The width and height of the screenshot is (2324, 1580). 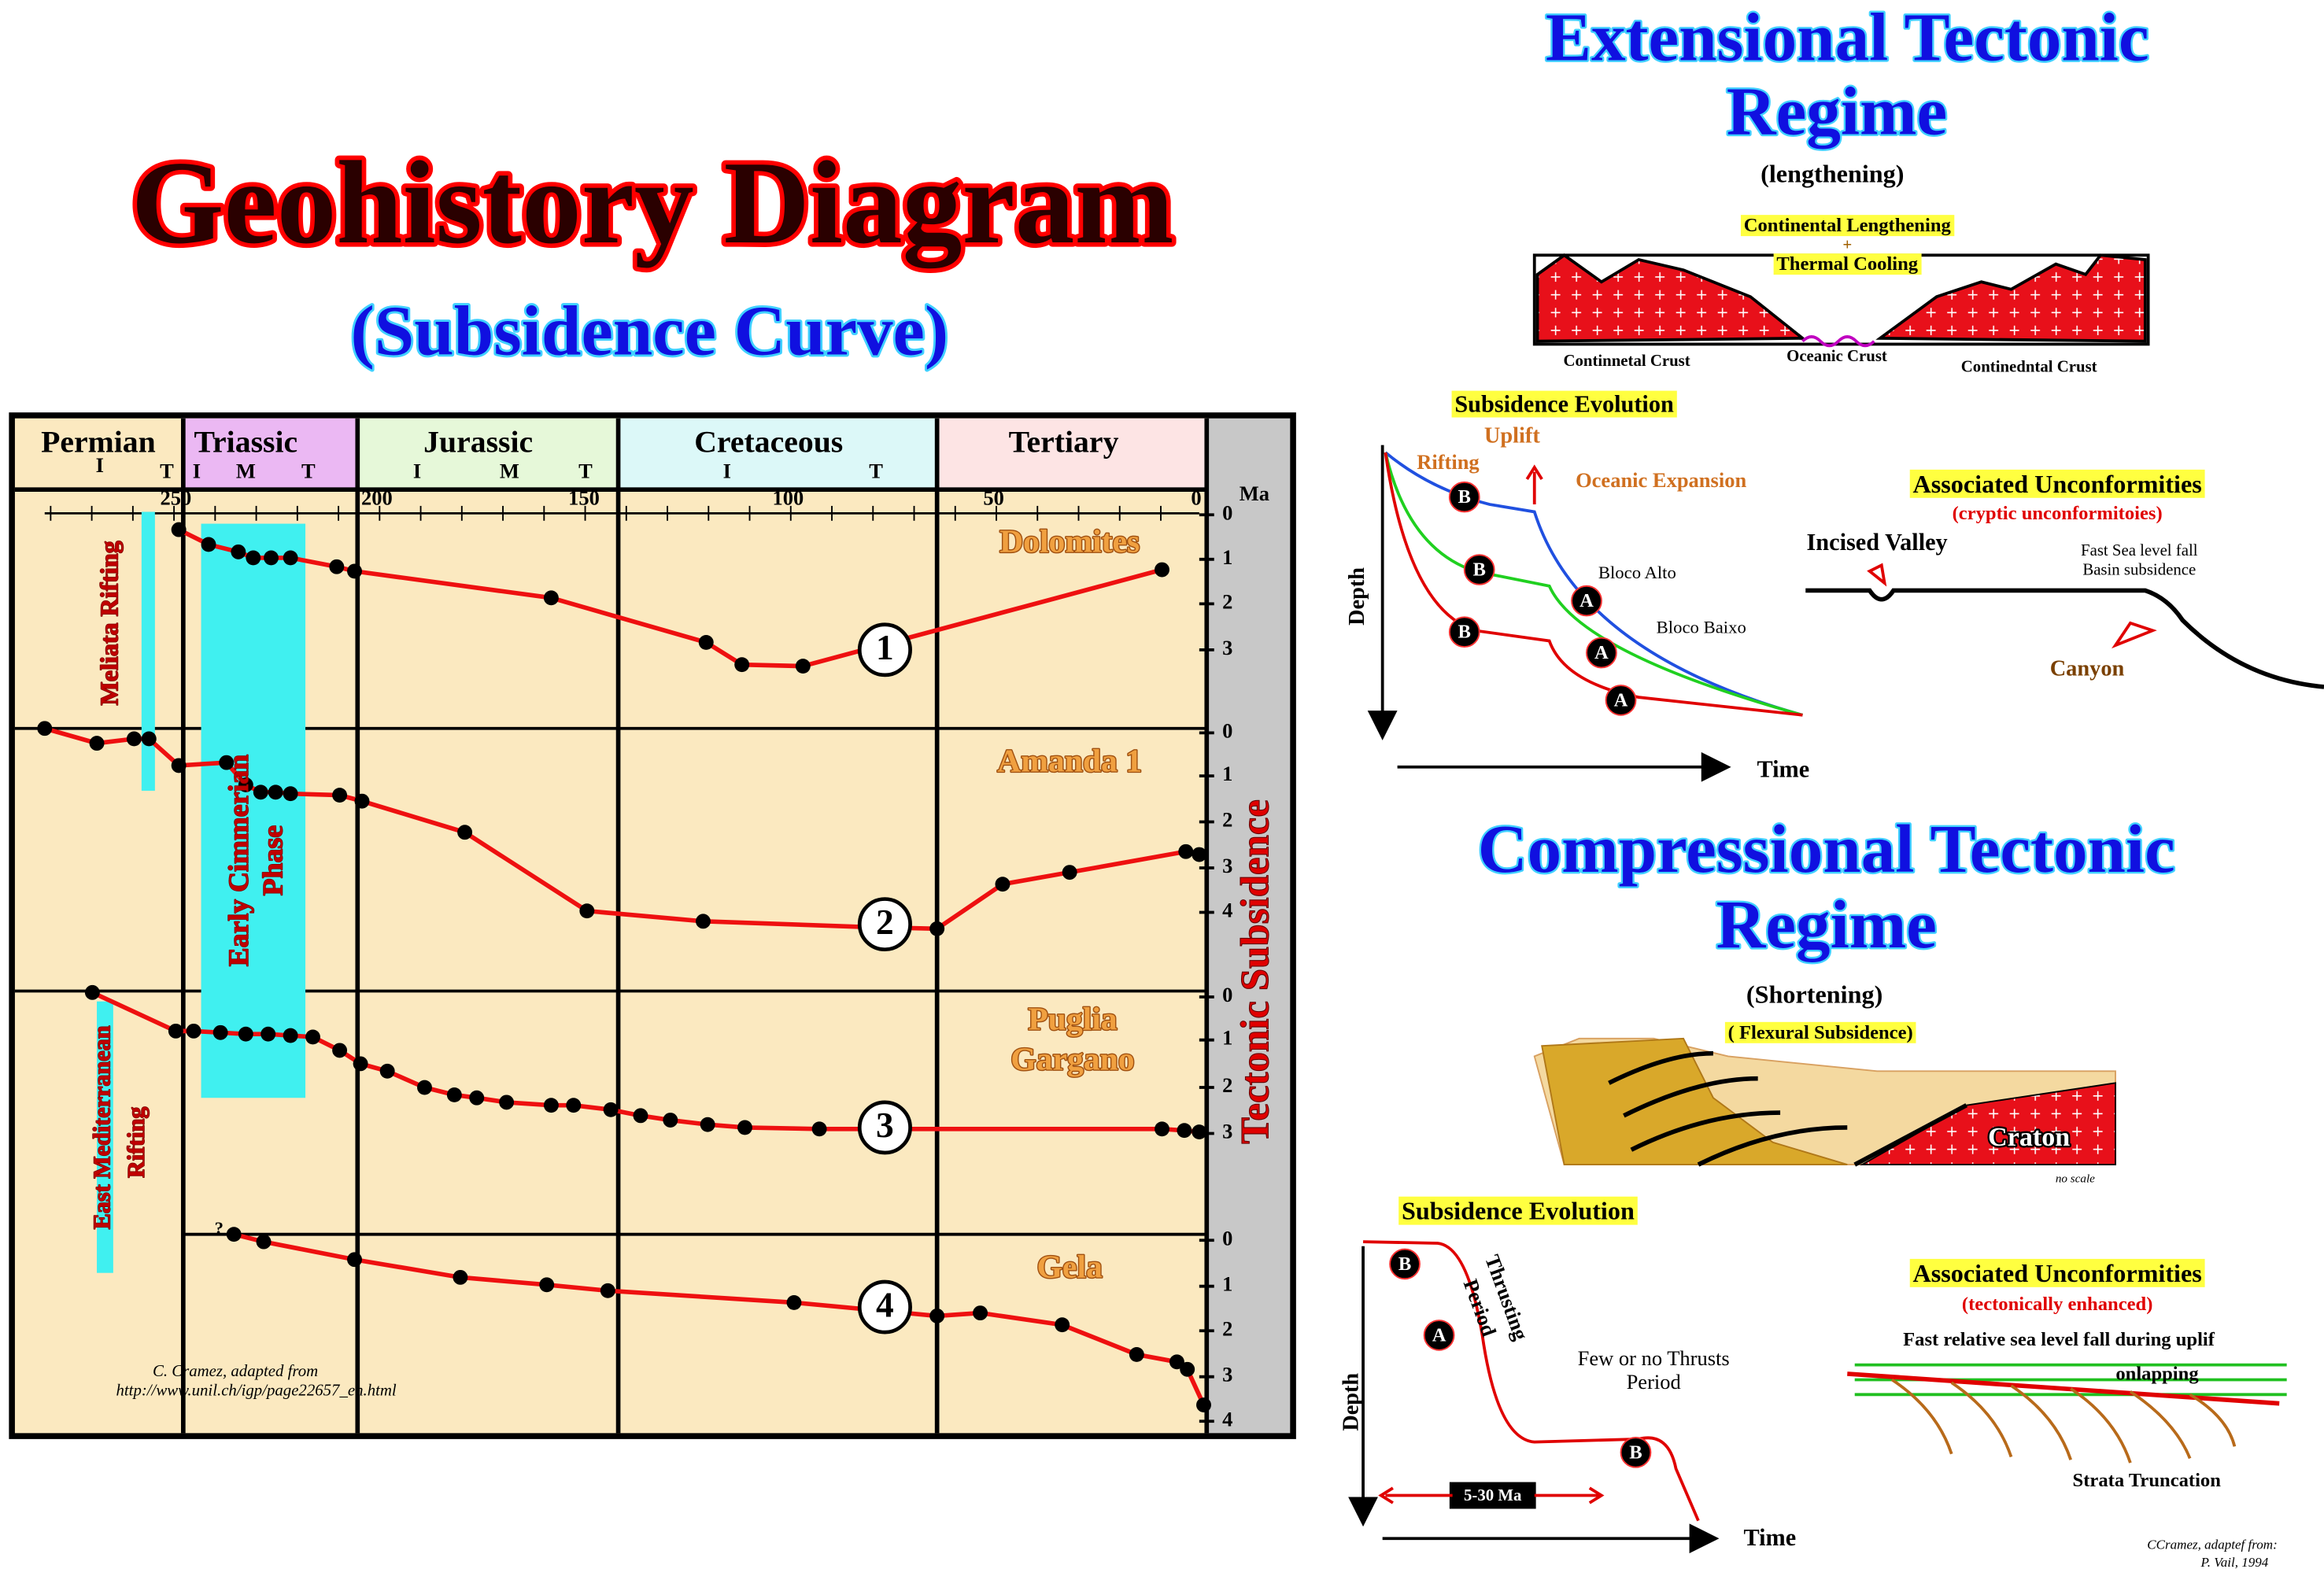 What do you see at coordinates (1064, 442) in the screenshot?
I see `label: Tertiary` at bounding box center [1064, 442].